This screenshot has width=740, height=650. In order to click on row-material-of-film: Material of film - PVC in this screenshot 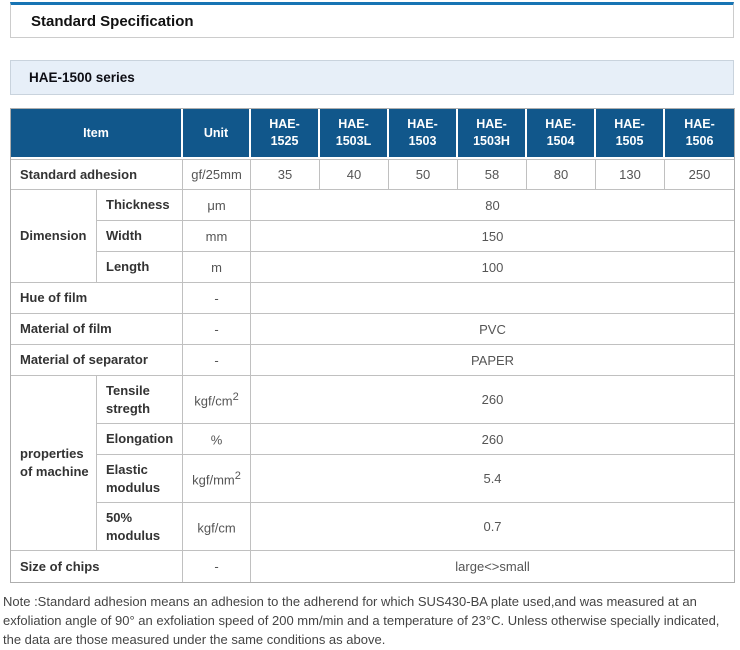, I will do `click(373, 329)`.